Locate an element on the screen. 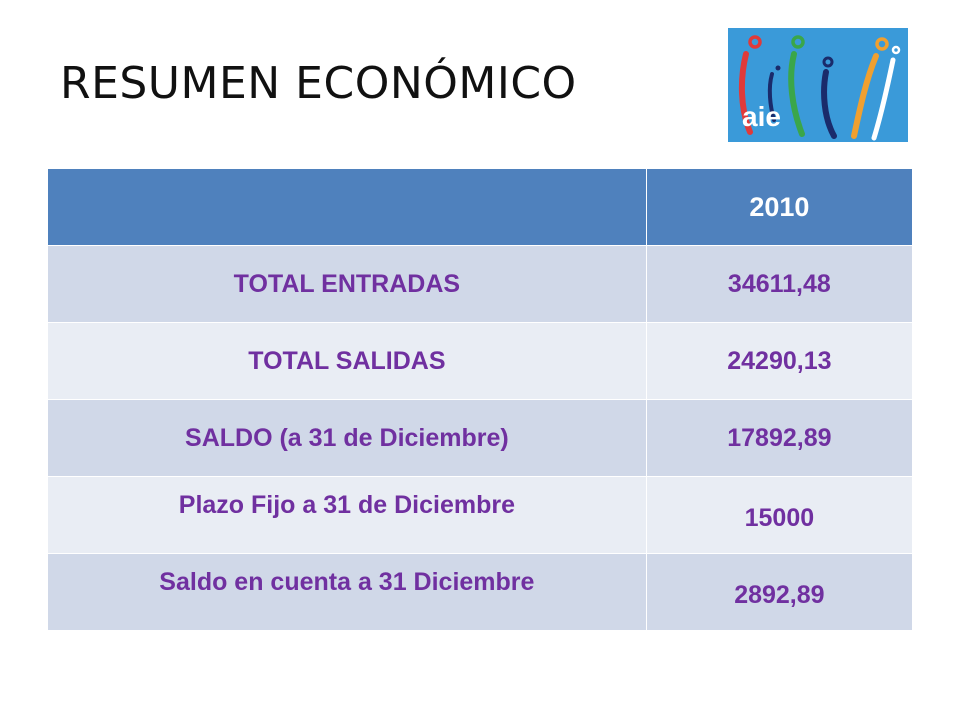 This screenshot has height=720, width=960. row-value: 34611,48 is located at coordinates (779, 284).